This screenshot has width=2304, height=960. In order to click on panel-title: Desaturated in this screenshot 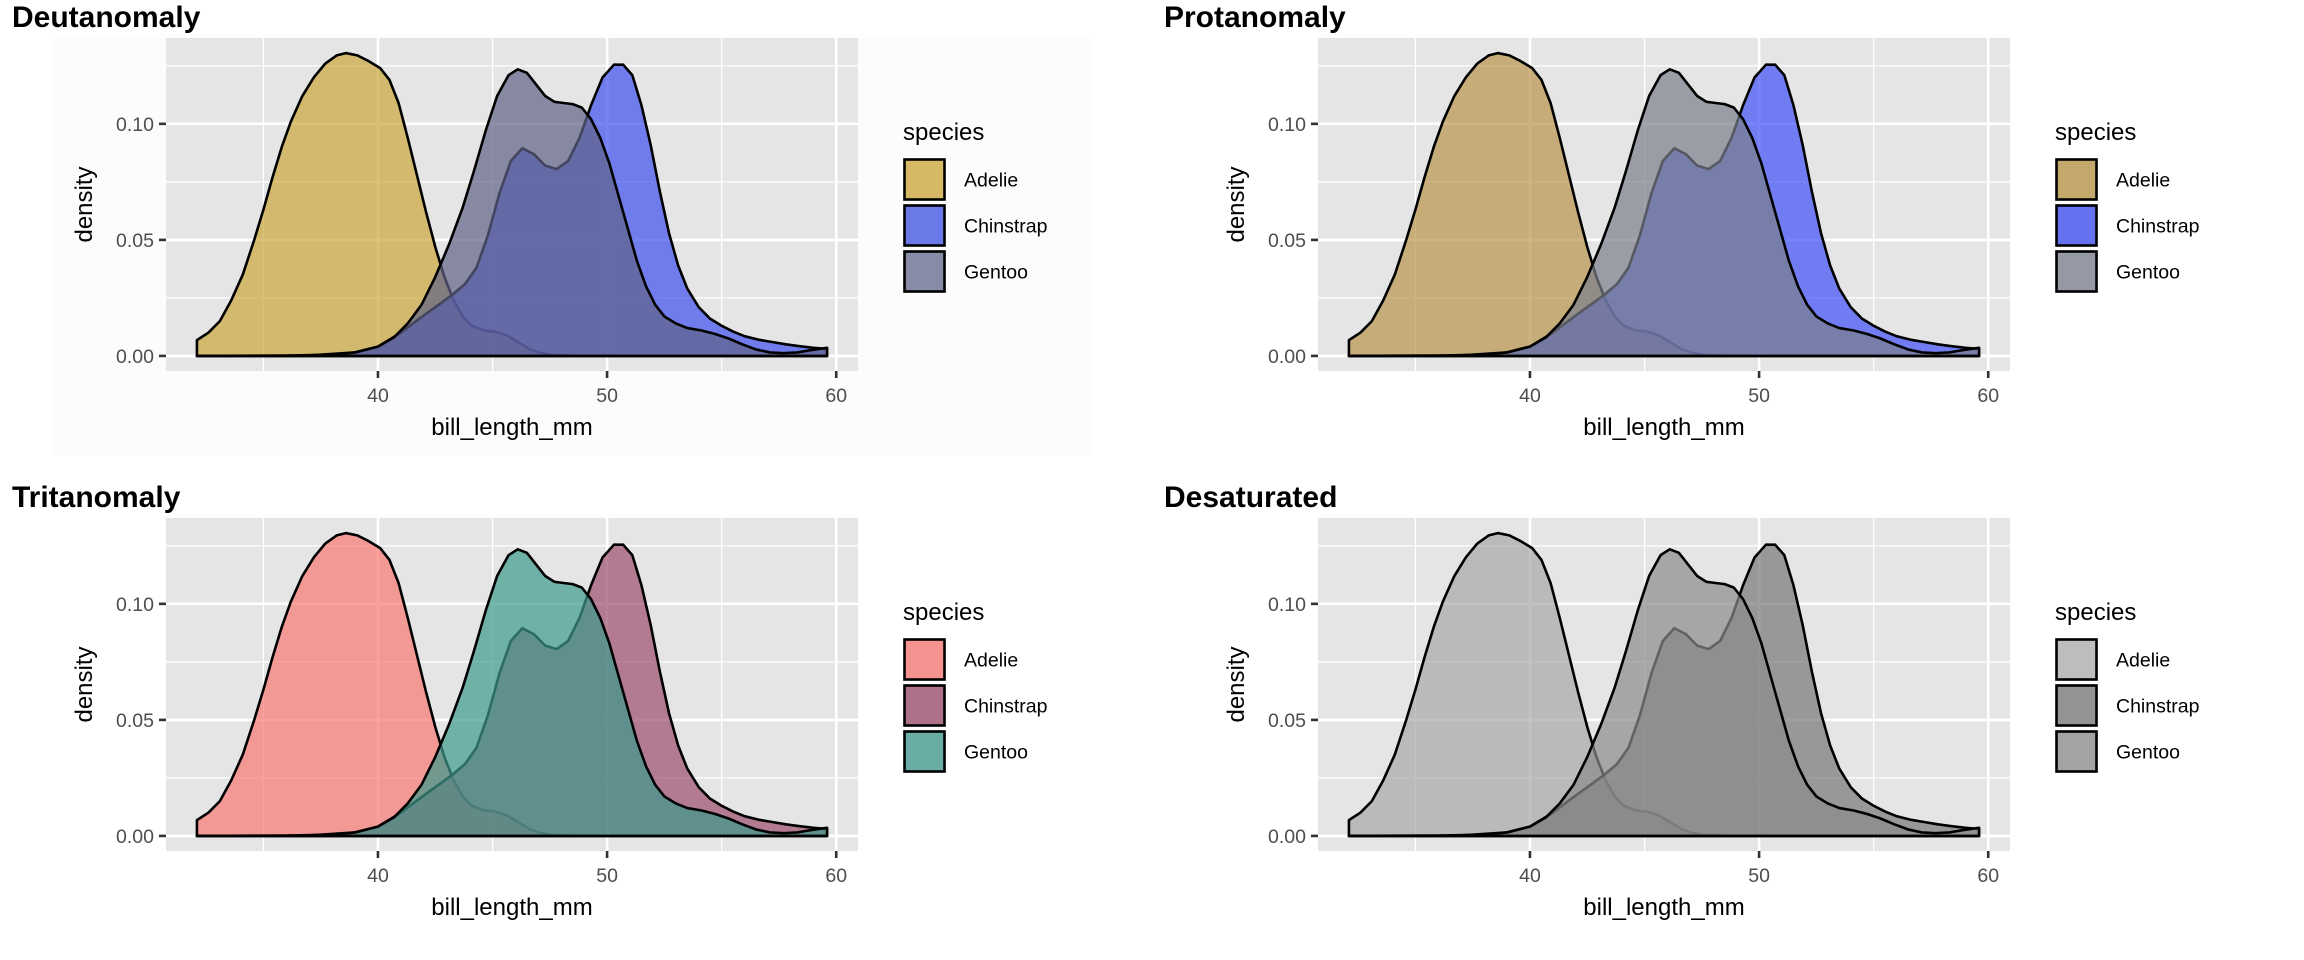, I will do `click(1250, 497)`.